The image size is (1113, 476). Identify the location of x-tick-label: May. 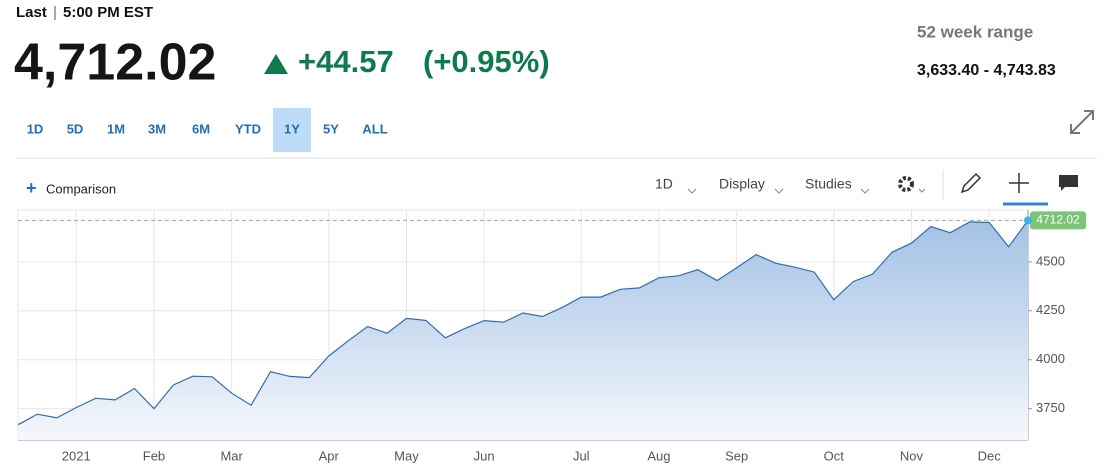
(406, 455).